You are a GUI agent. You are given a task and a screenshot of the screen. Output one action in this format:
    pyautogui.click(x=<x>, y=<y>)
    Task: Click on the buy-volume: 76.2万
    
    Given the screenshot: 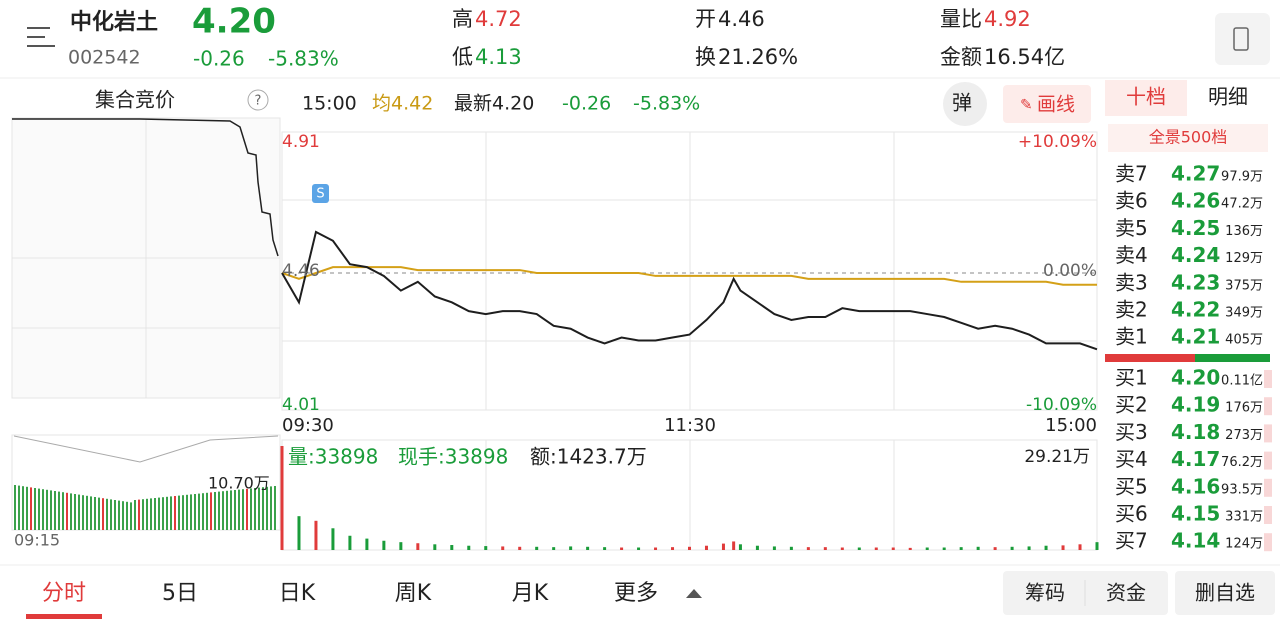 What is the action you would take?
    pyautogui.click(x=1242, y=462)
    